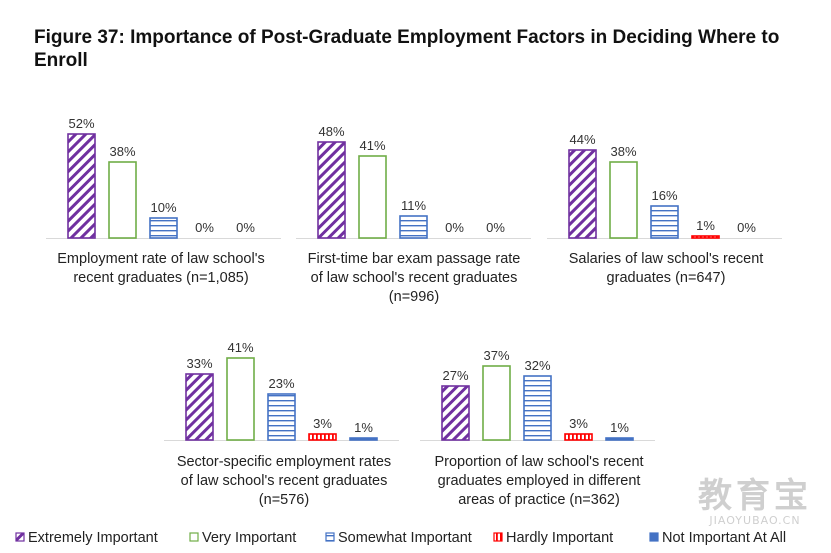 The width and height of the screenshot is (831, 553). I want to click on category-label: (n=576), so click(284, 500).